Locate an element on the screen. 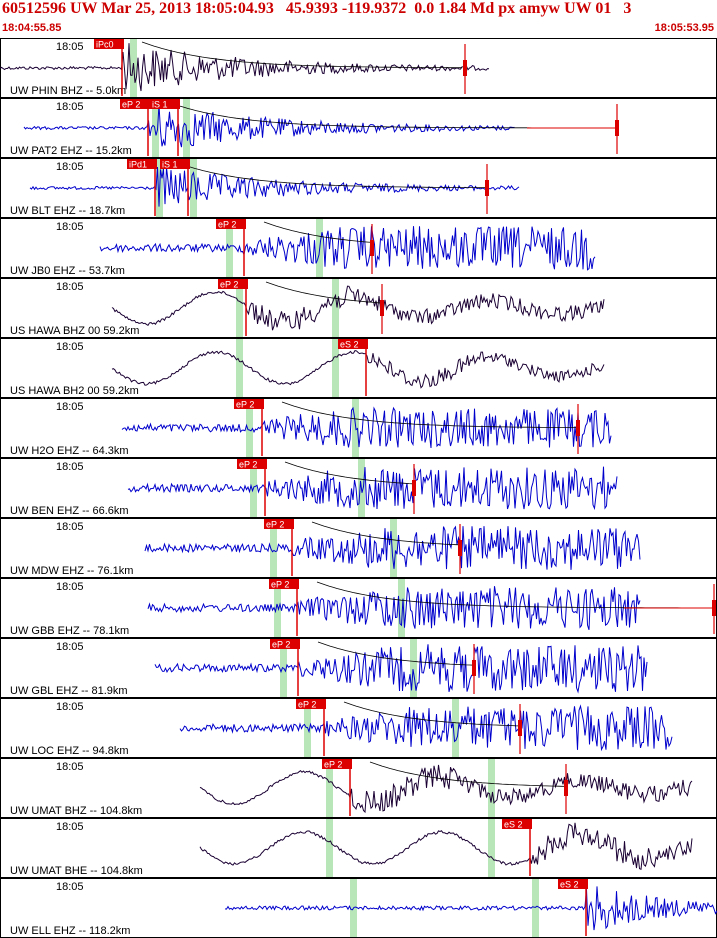  station-label: US HAWA BH2 00 59.2km is located at coordinates (74, 391).